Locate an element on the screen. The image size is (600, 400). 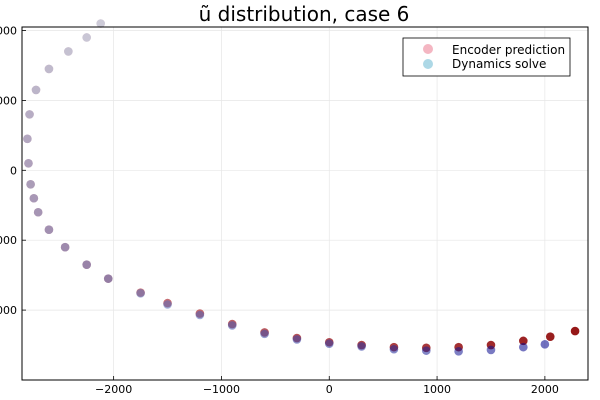
legend-marker-dynamics is located at coordinates (428, 64).